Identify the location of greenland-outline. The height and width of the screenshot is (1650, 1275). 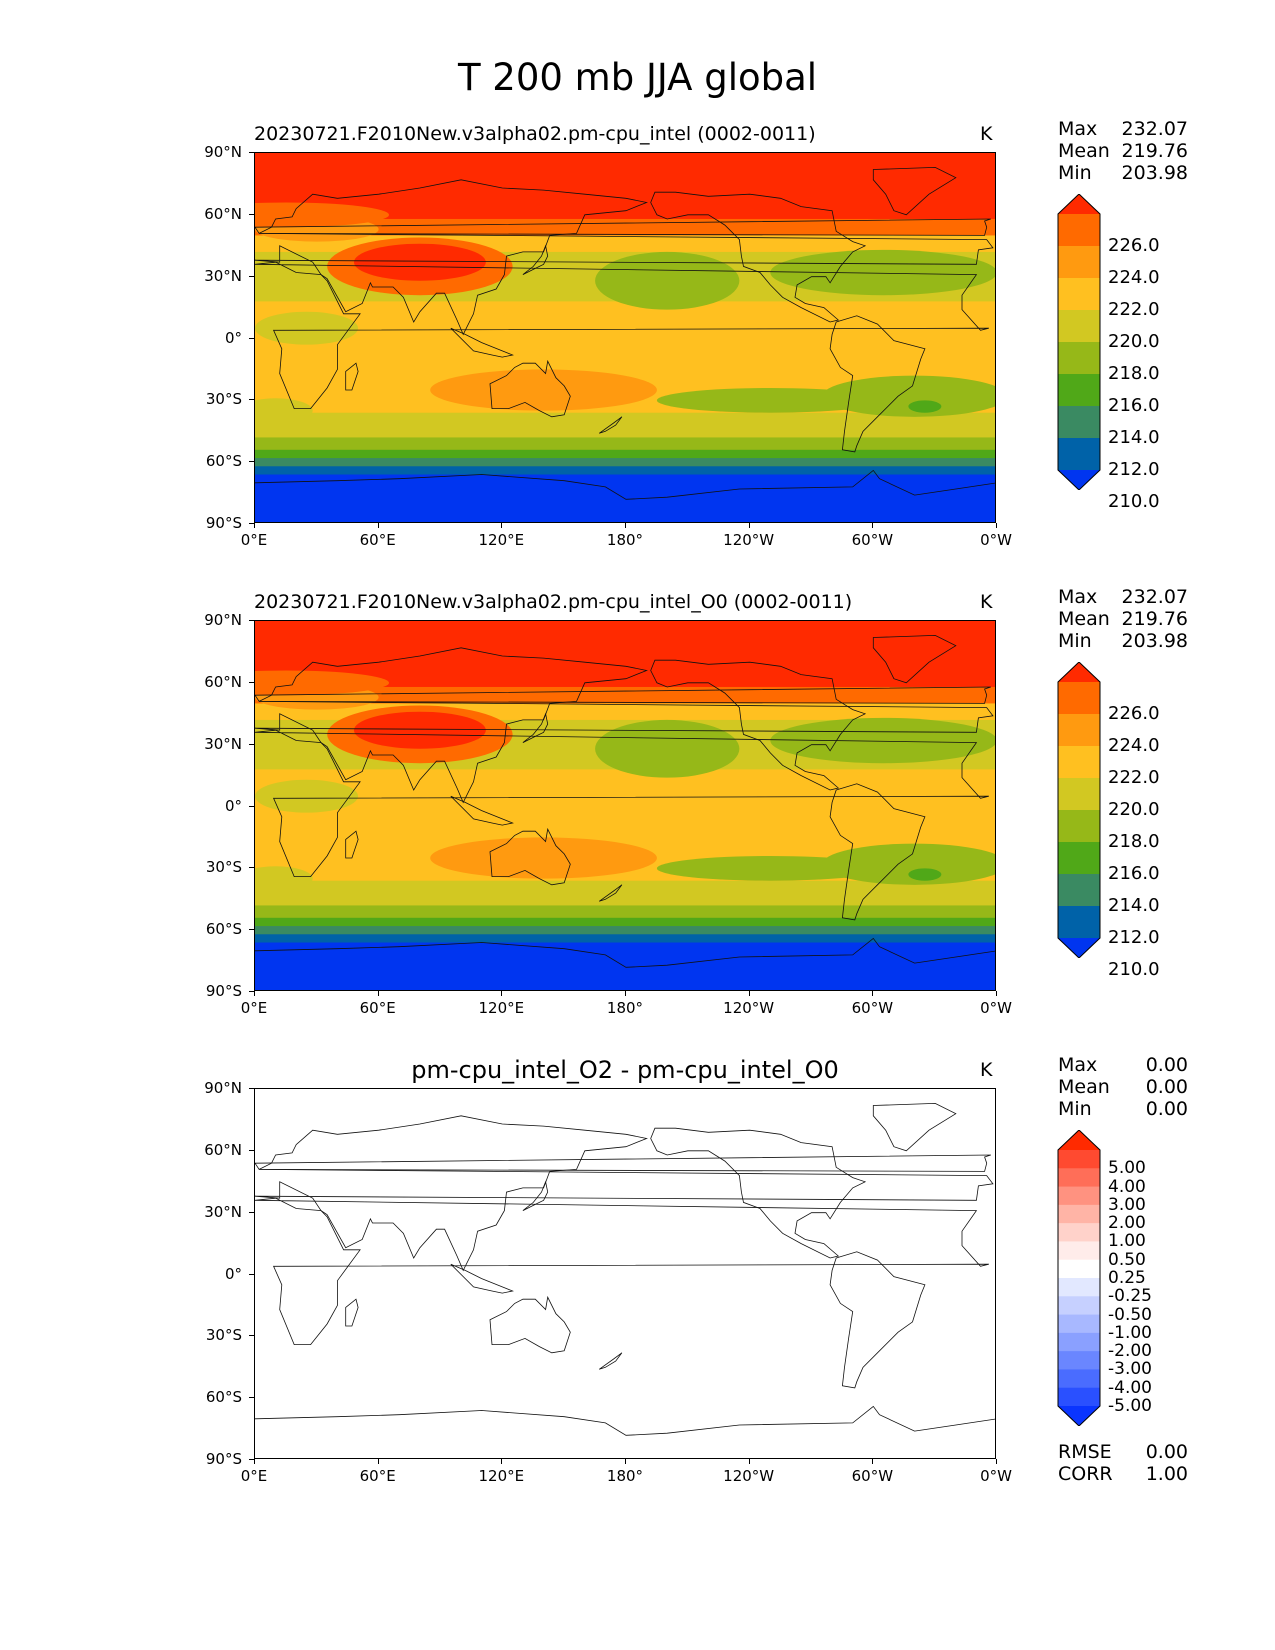
(914, 191).